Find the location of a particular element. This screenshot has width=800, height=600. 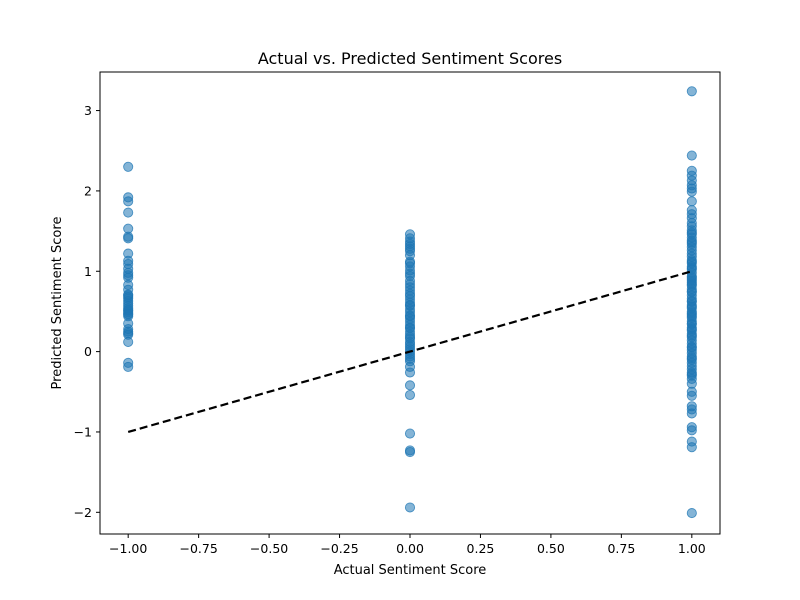

y-tick-label: 3 is located at coordinates (88, 110).